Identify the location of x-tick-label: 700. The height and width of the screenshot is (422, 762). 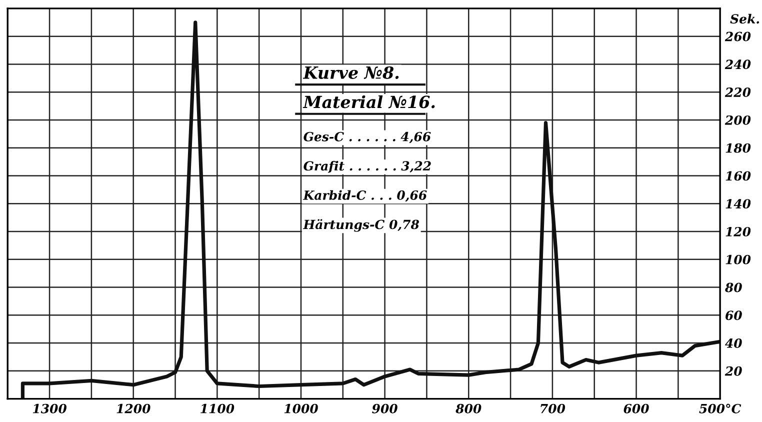
(553, 409).